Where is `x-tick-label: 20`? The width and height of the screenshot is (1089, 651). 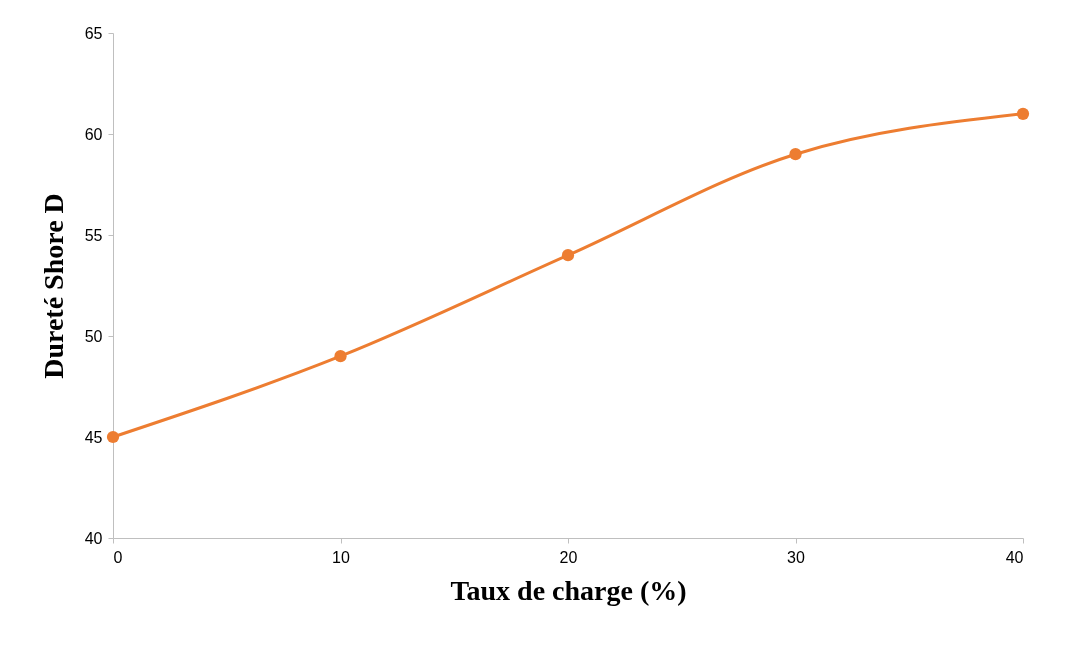 x-tick-label: 20 is located at coordinates (568, 557).